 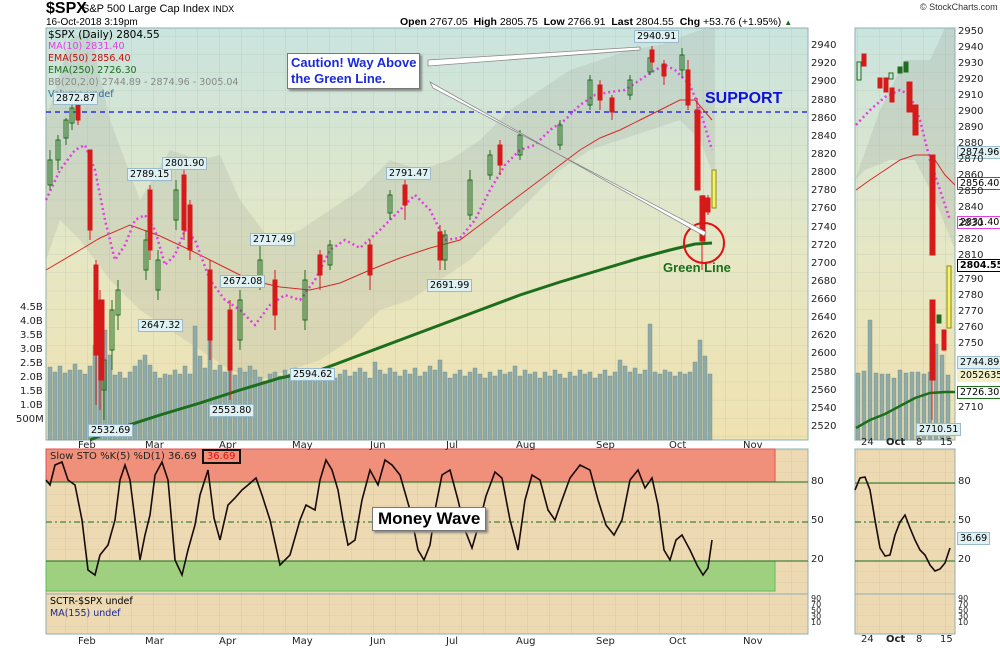 What do you see at coordinates (816, 610) in the screenshot?
I see `sctr-tick: 50` at bounding box center [816, 610].